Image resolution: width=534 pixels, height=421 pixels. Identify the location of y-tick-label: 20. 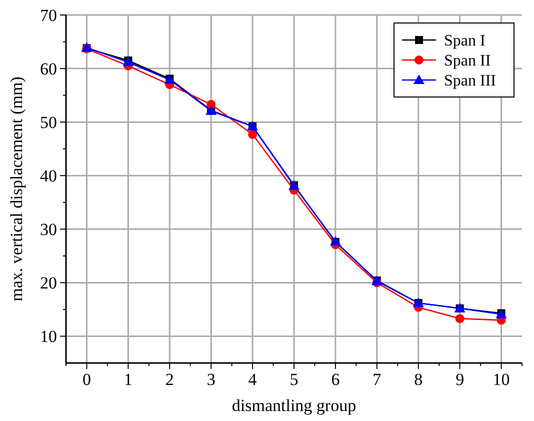
(48, 283).